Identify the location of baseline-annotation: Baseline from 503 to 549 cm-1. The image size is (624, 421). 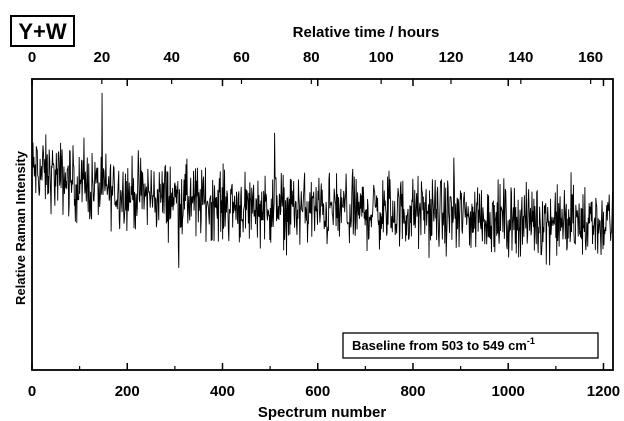
(443, 344).